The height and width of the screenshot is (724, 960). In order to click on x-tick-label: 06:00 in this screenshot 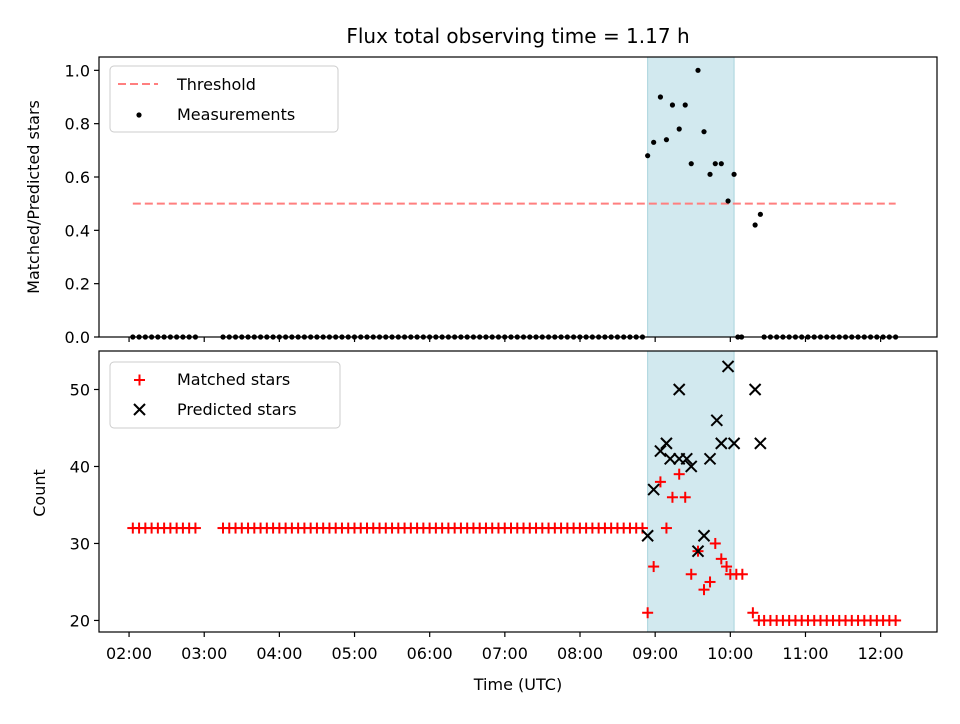, I will do `click(430, 653)`.